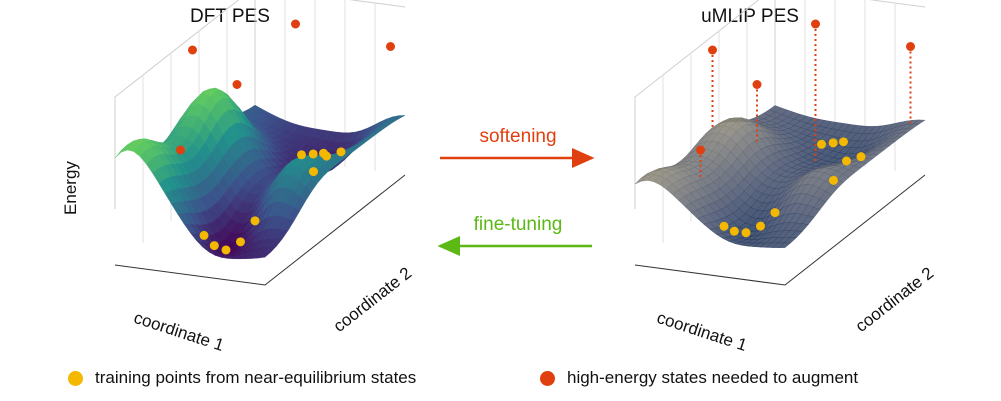  I want to click on umlip-back-box, so click(850, 77).